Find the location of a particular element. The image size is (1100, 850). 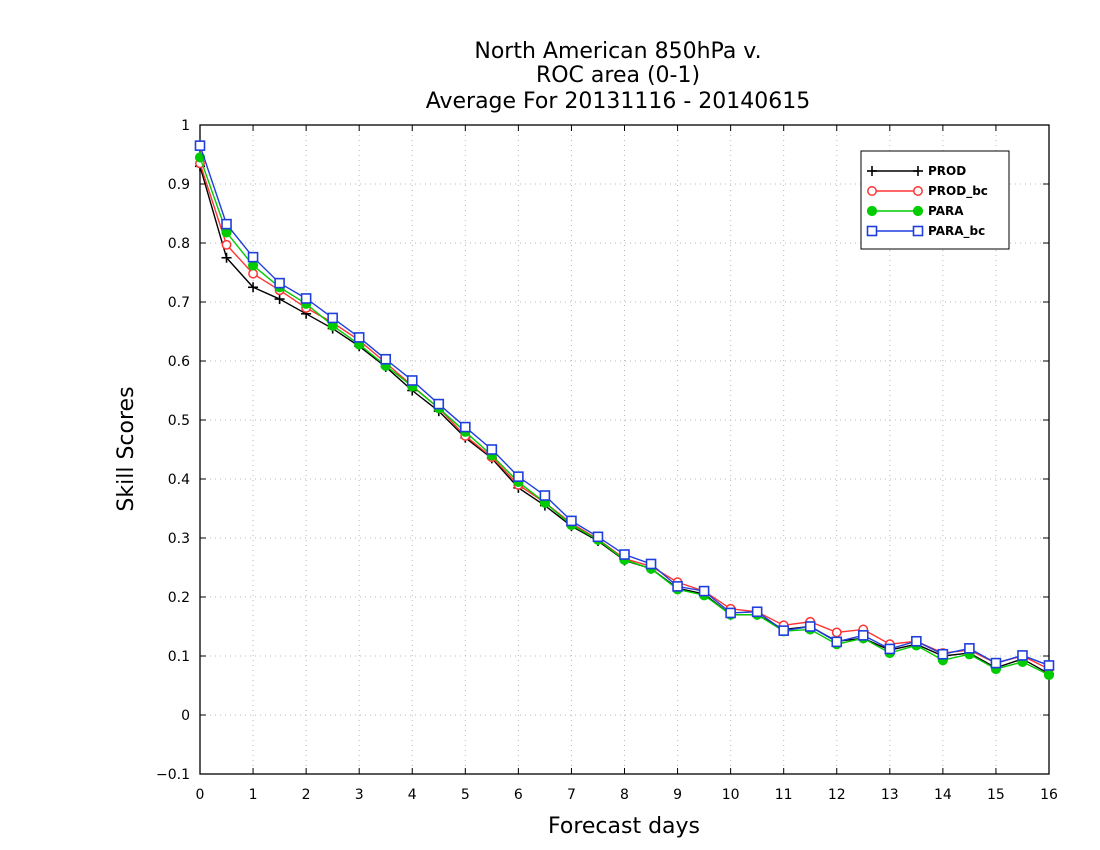

legend-label: PARA is located at coordinates (946, 211).